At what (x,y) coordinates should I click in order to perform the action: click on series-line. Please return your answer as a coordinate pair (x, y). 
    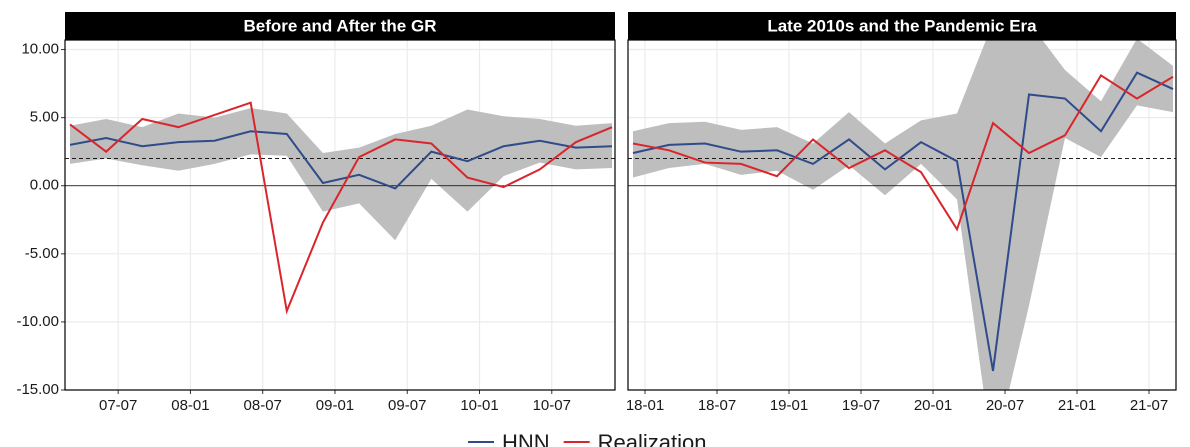
    Looking at the image, I should click on (341, 160).